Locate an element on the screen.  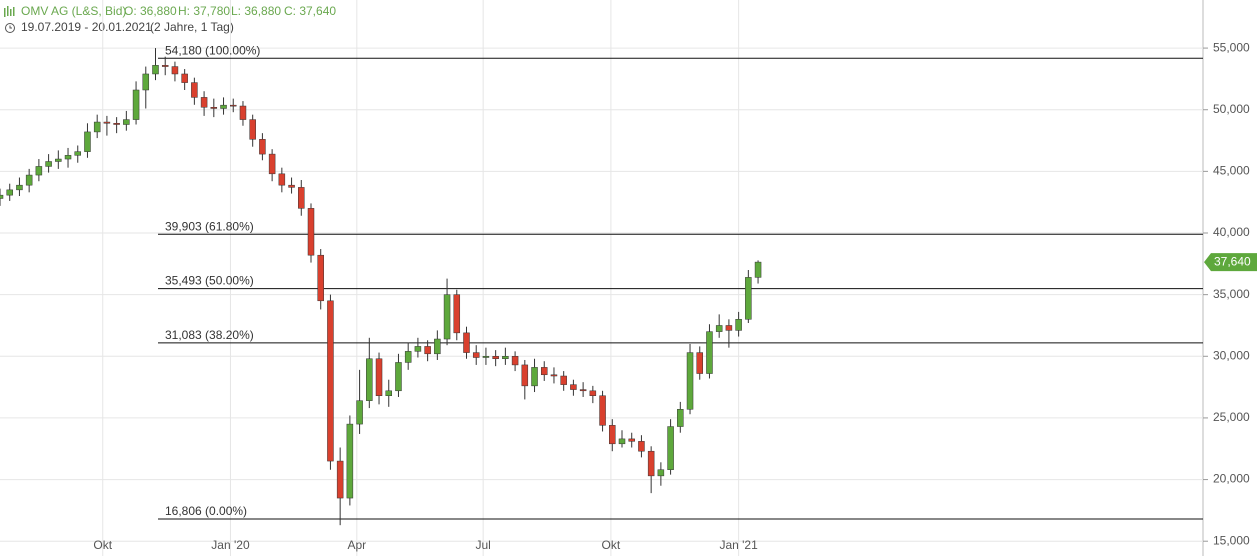
x-tick-label: Jan '20 is located at coordinates (230, 545).